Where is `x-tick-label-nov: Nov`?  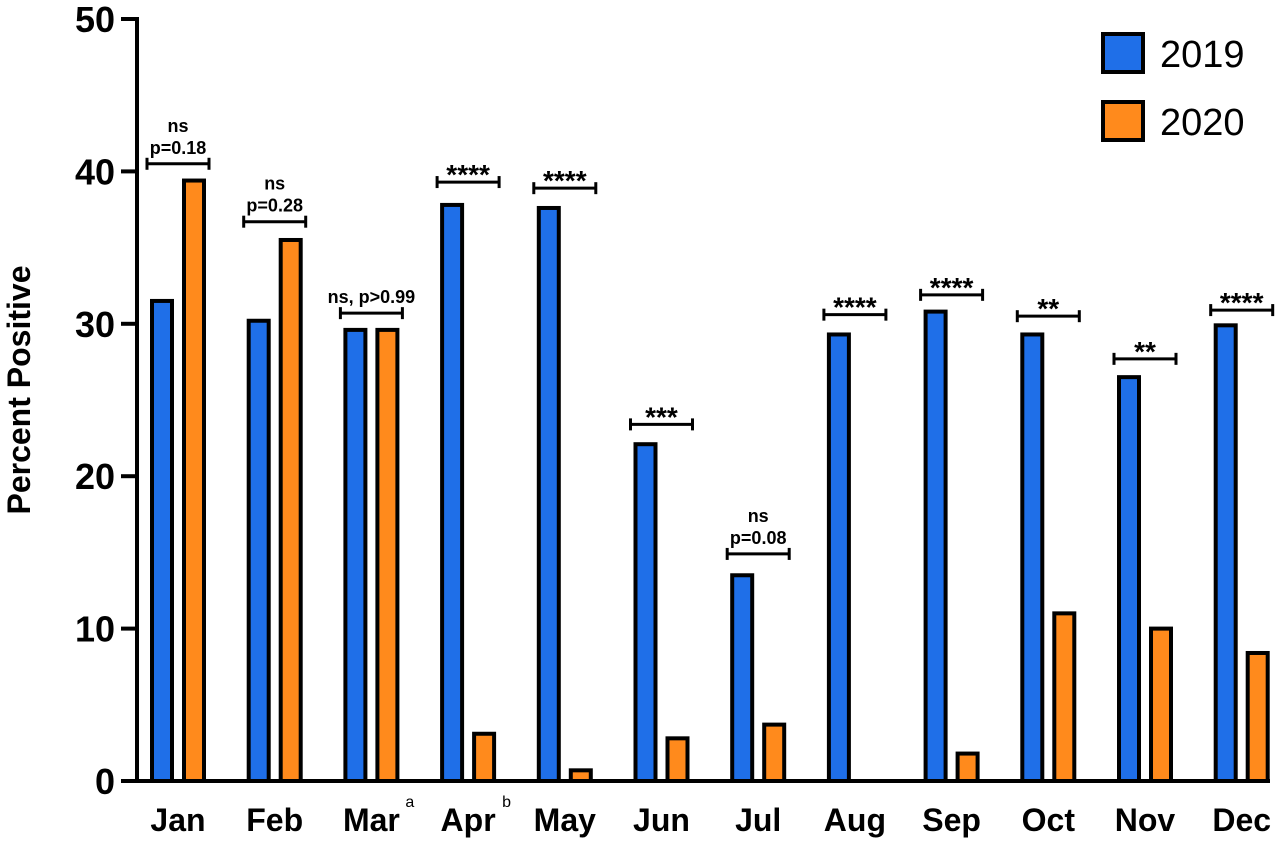
x-tick-label-nov: Nov is located at coordinates (1145, 820).